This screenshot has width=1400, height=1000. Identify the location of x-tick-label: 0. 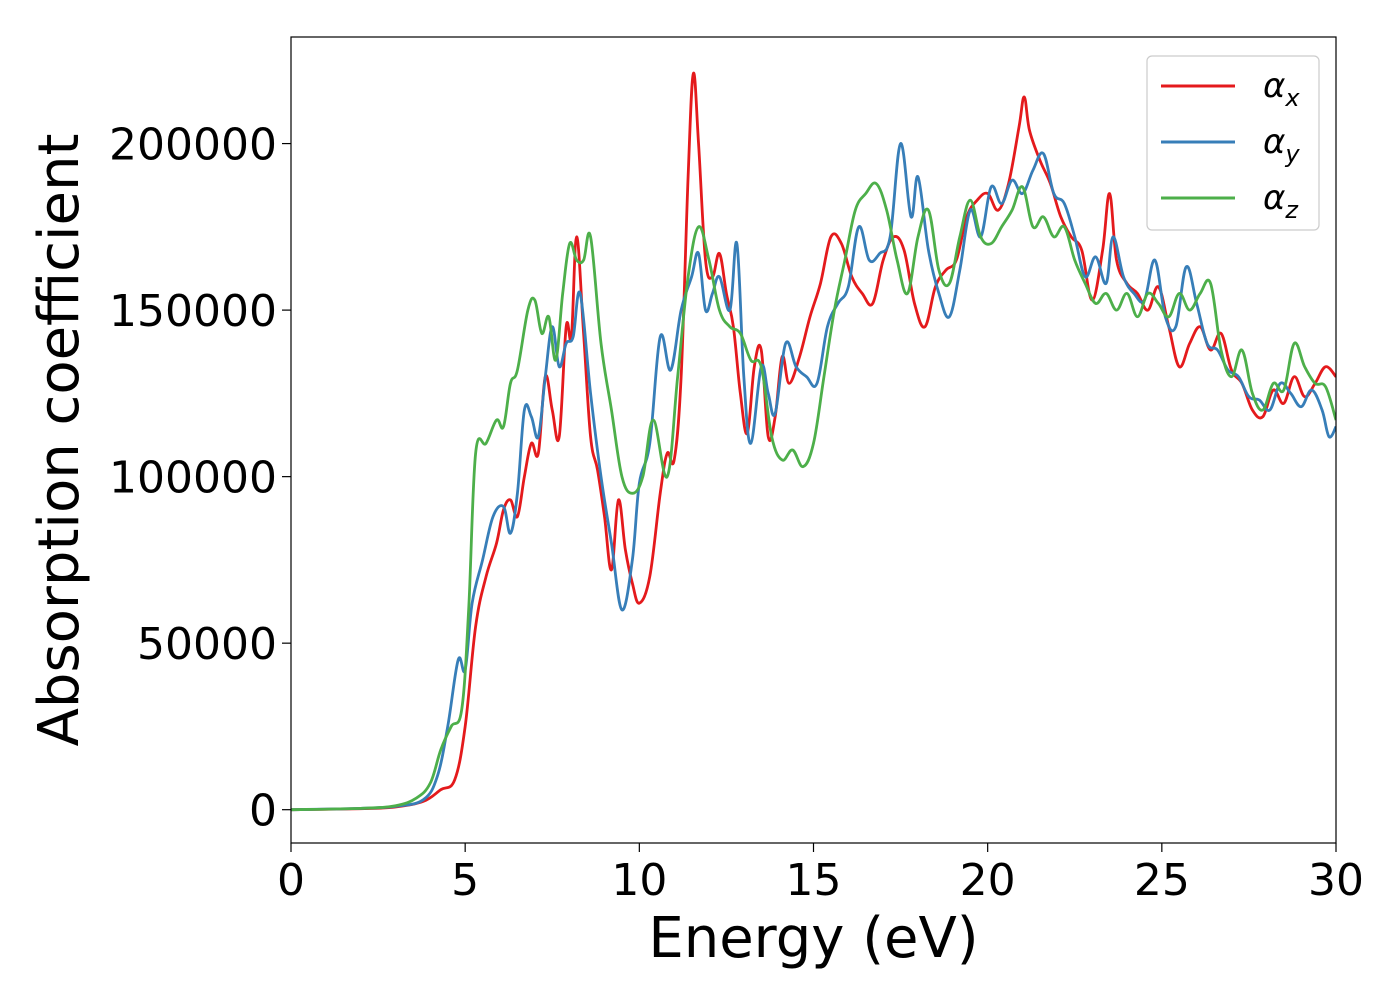
(291, 880).